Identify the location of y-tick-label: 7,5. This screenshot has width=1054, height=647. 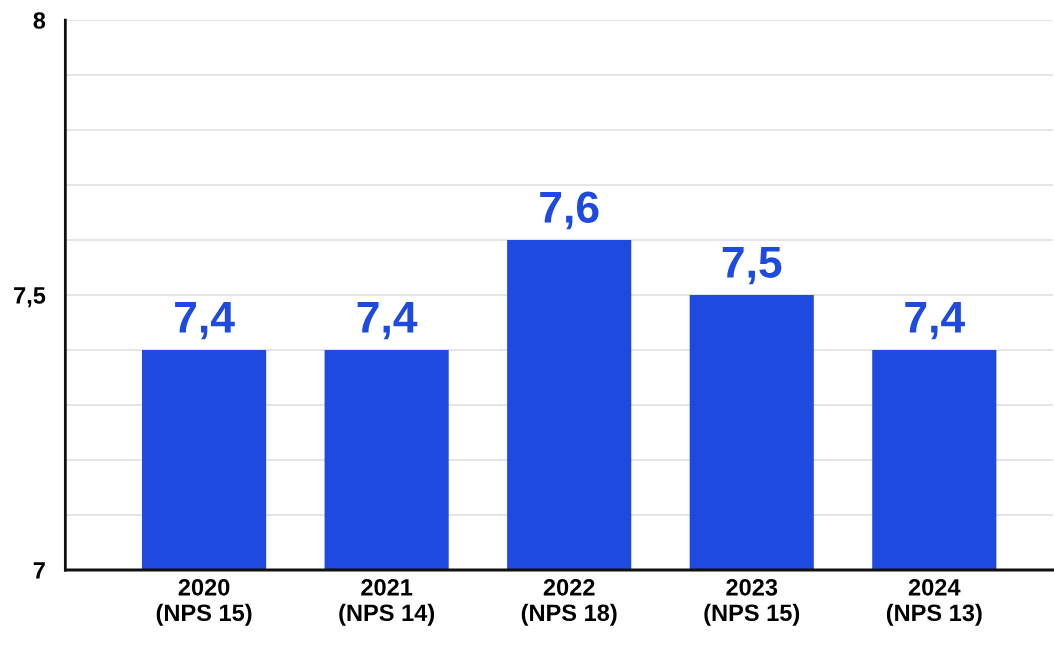
(30, 297).